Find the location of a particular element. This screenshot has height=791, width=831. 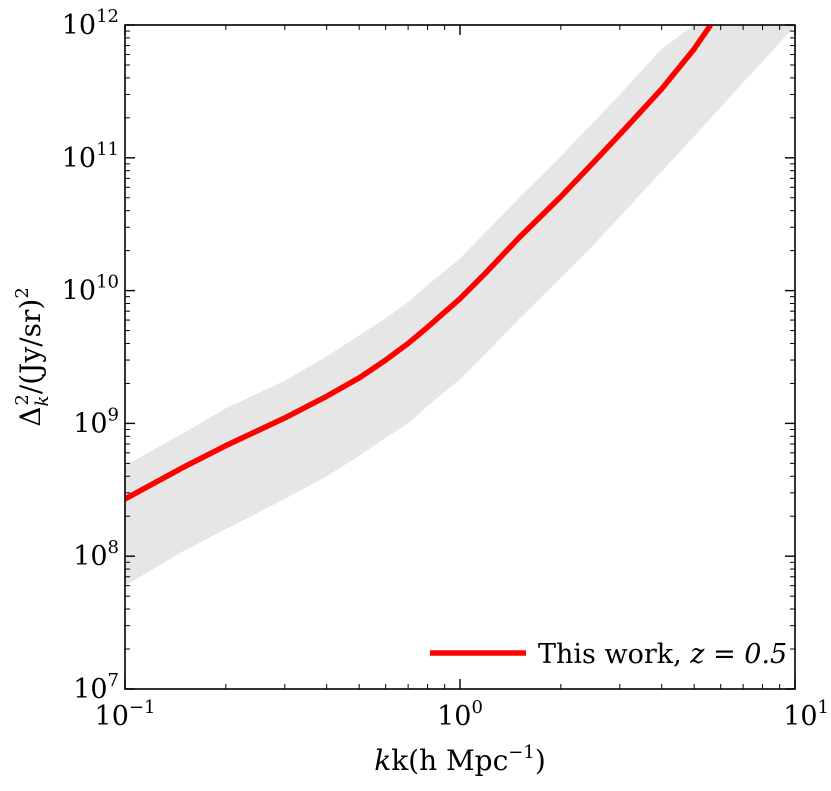

x-tick-label: 10⁰ is located at coordinates (460, 714).